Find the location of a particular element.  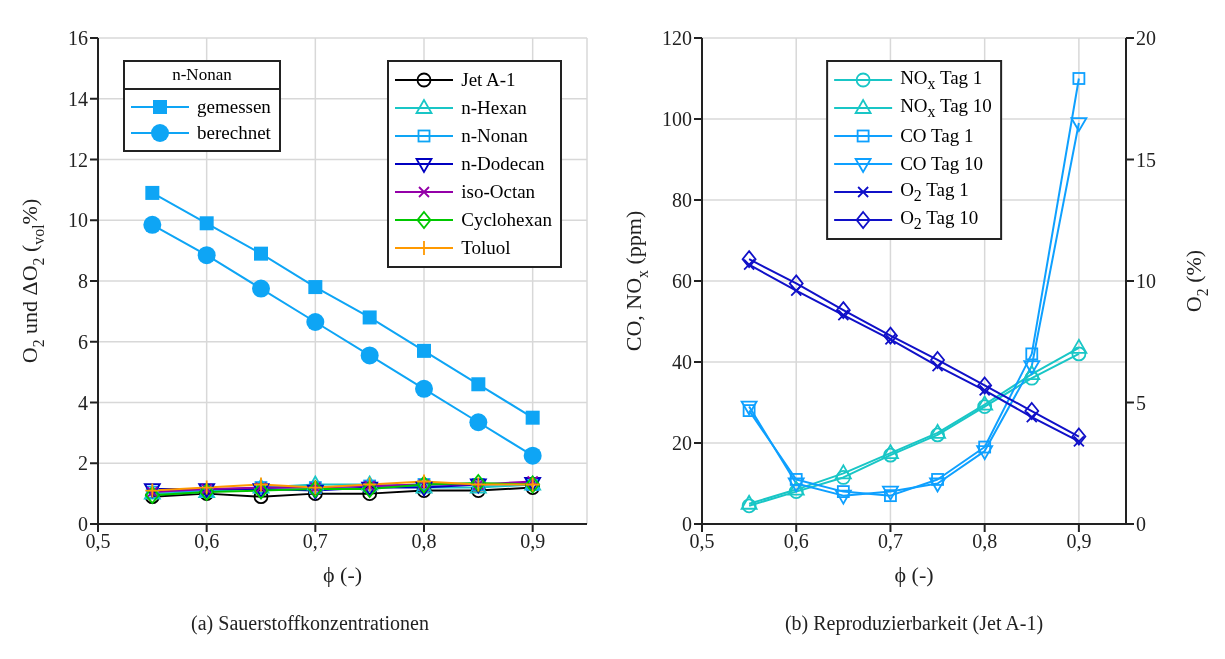

y-tick-label: 20 is located at coordinates (682, 443).